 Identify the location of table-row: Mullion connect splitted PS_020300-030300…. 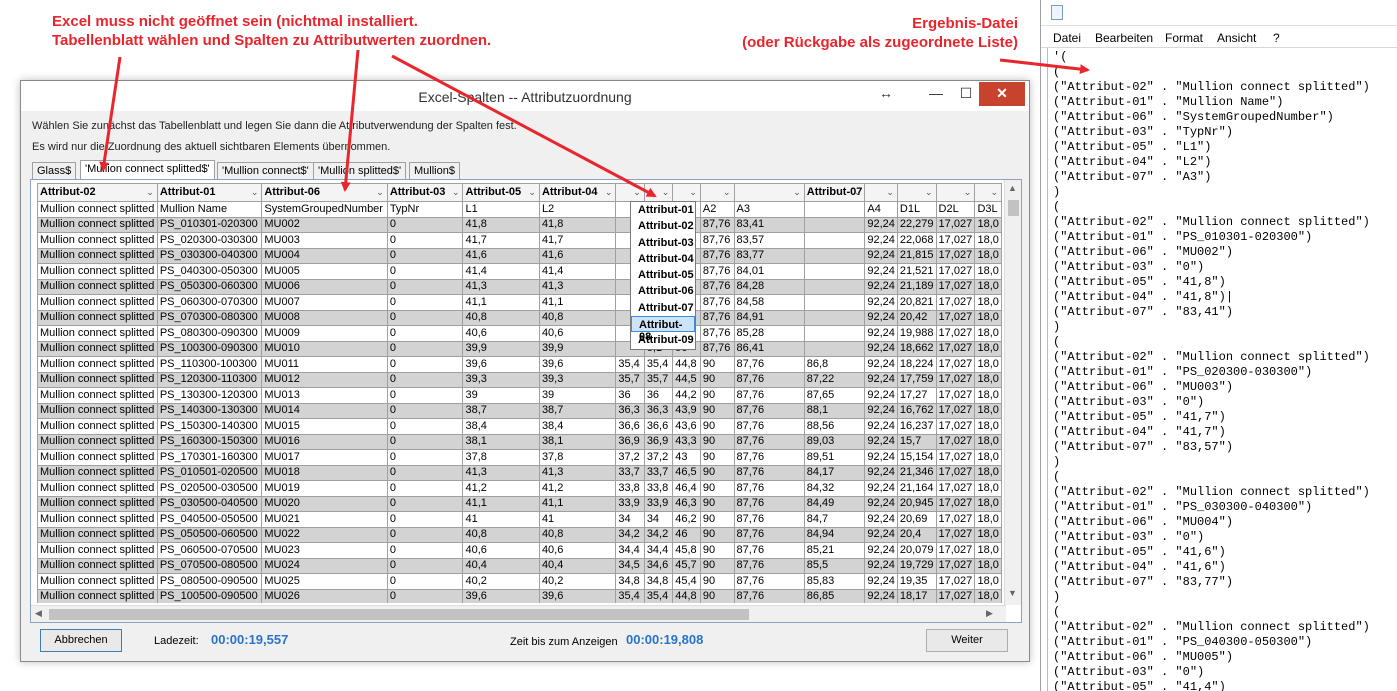
(519, 240).